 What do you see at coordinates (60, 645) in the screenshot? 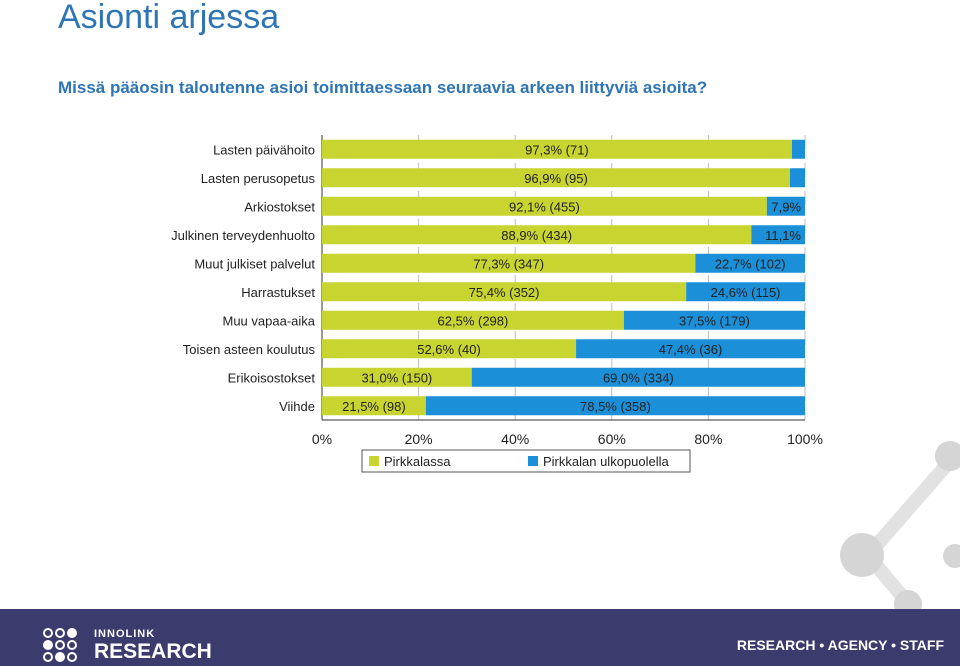
I see `innolink-logo-icon` at bounding box center [60, 645].